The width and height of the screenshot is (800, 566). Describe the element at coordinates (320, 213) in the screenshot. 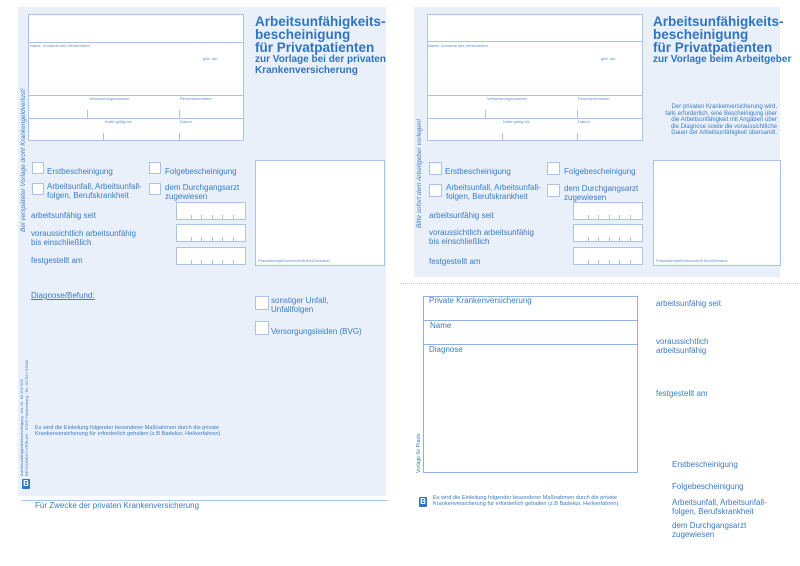

I see `left-stamp-box` at that location.